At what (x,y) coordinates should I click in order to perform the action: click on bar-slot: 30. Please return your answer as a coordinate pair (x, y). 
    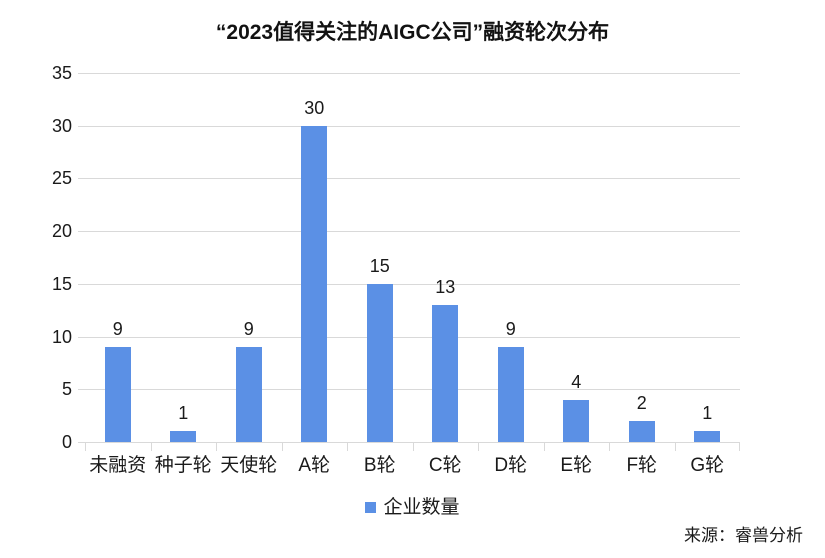
    Looking at the image, I should click on (315, 257).